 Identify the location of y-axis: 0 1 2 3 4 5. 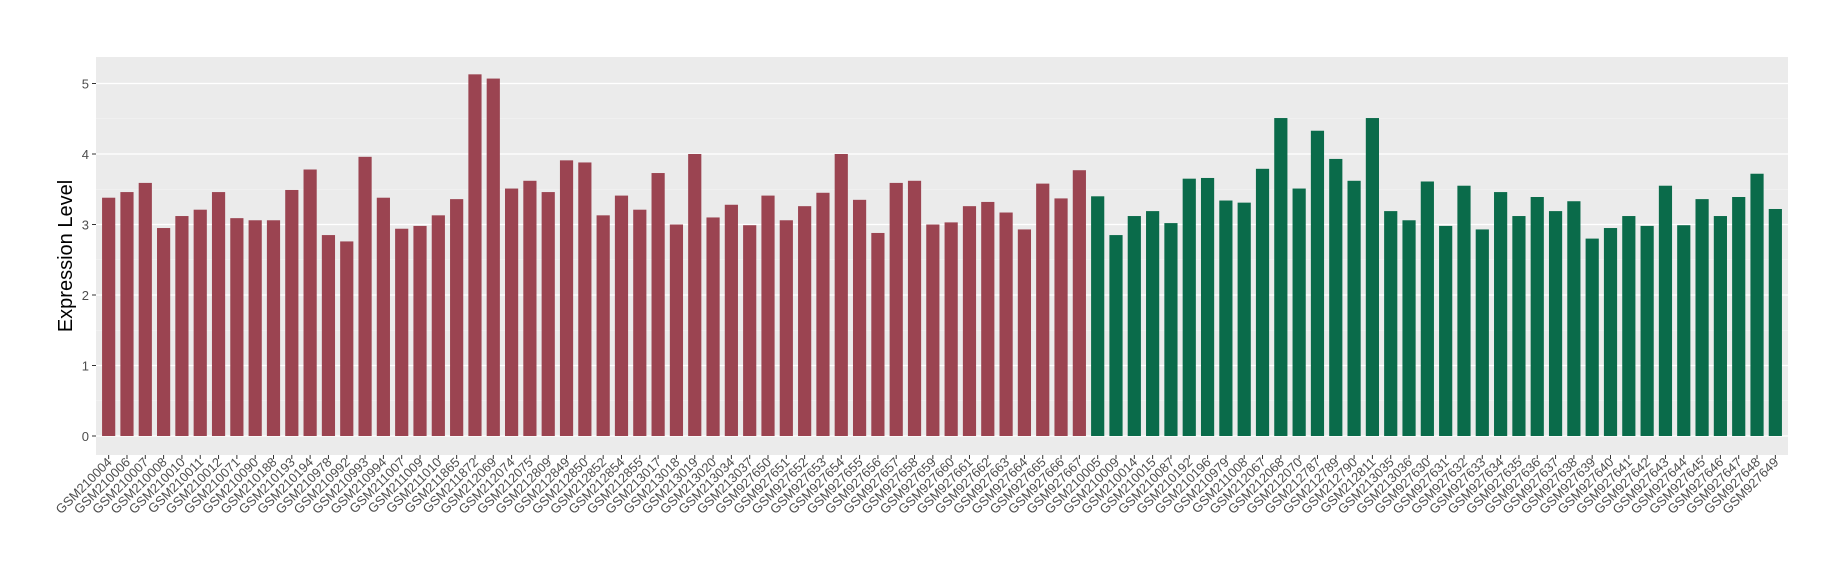
(89, 260).